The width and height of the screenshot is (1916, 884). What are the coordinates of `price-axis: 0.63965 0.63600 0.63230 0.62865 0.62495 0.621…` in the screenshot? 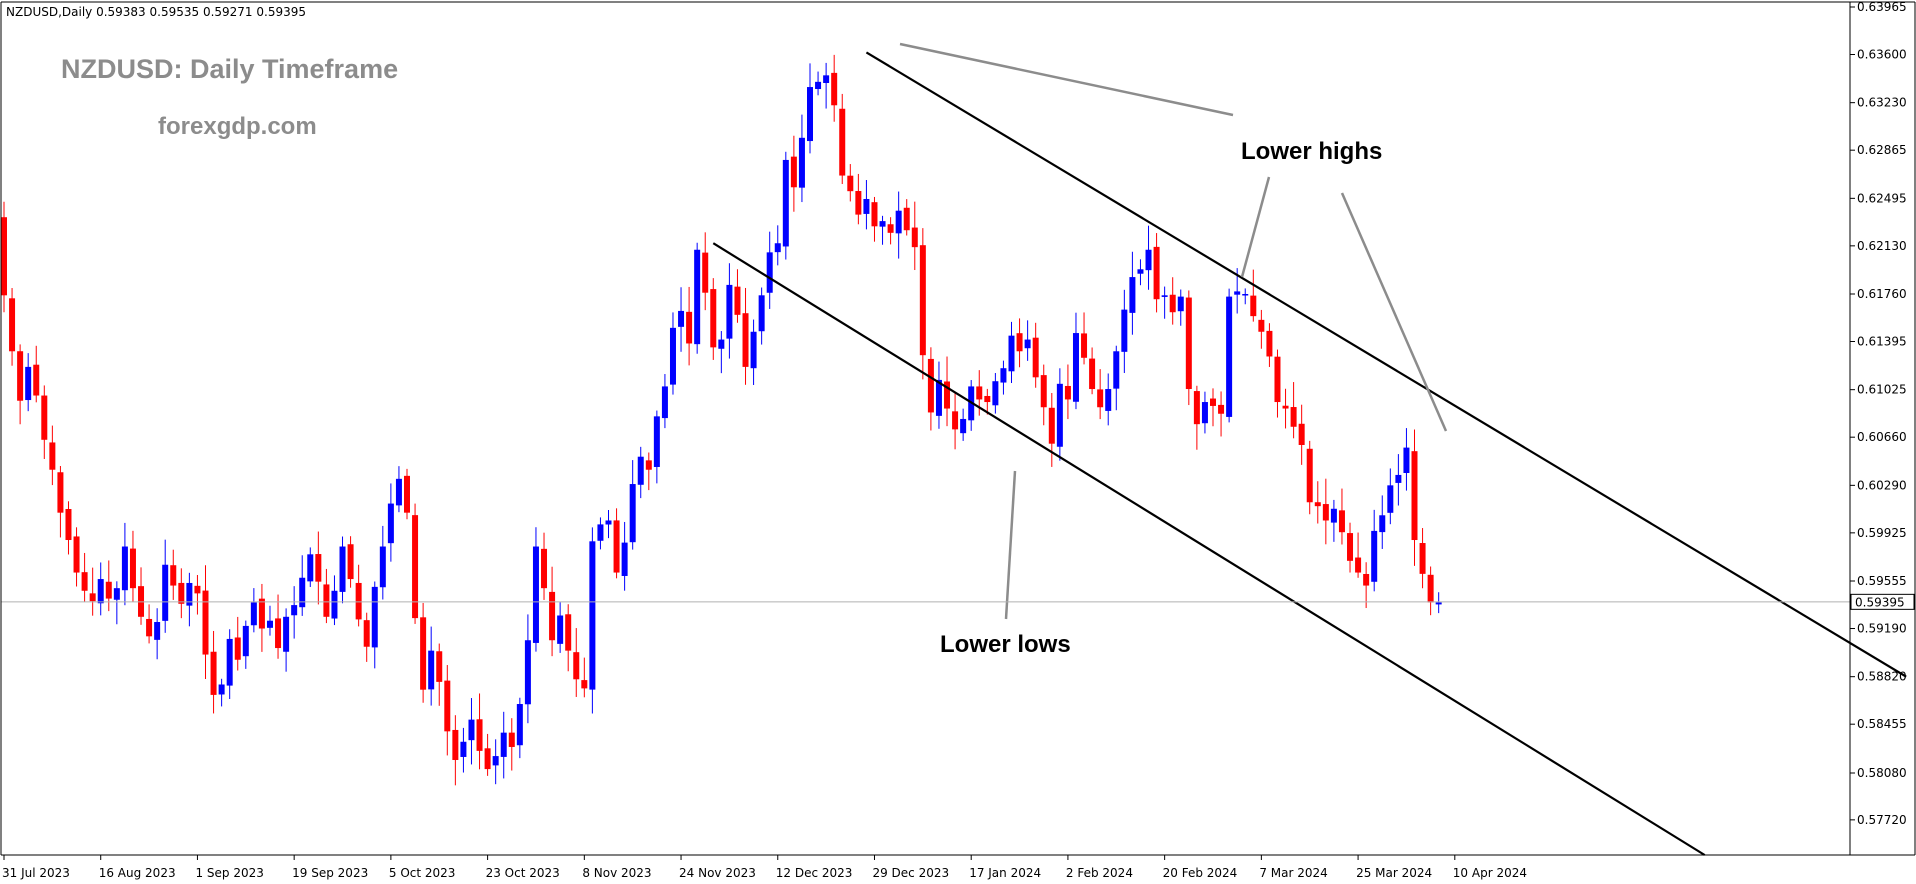 It's located at (1878, 413).